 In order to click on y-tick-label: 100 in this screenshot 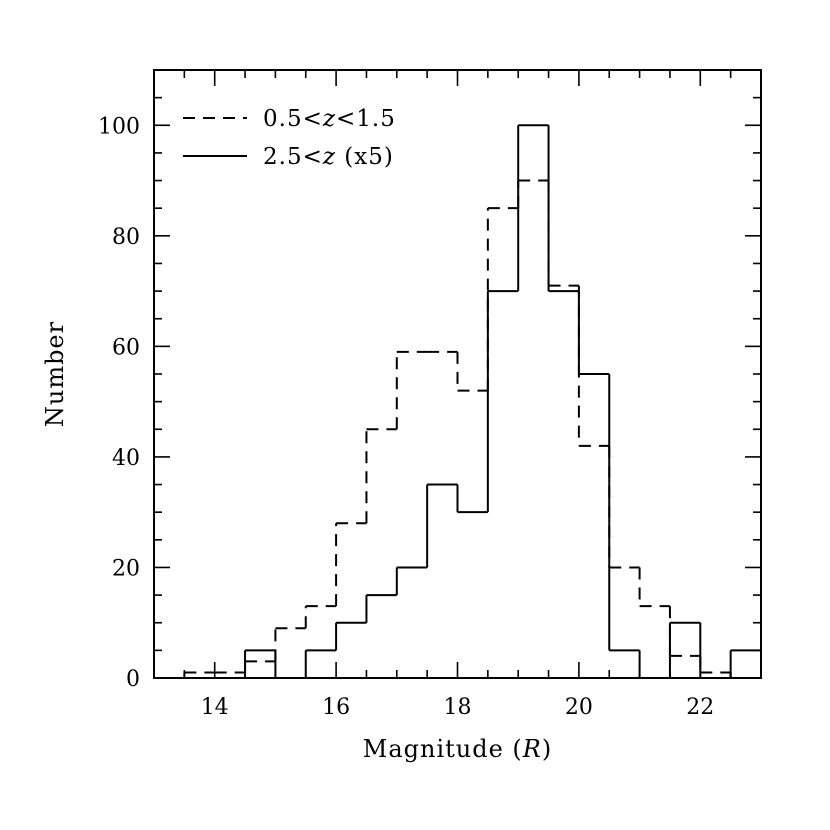, I will do `click(119, 126)`.